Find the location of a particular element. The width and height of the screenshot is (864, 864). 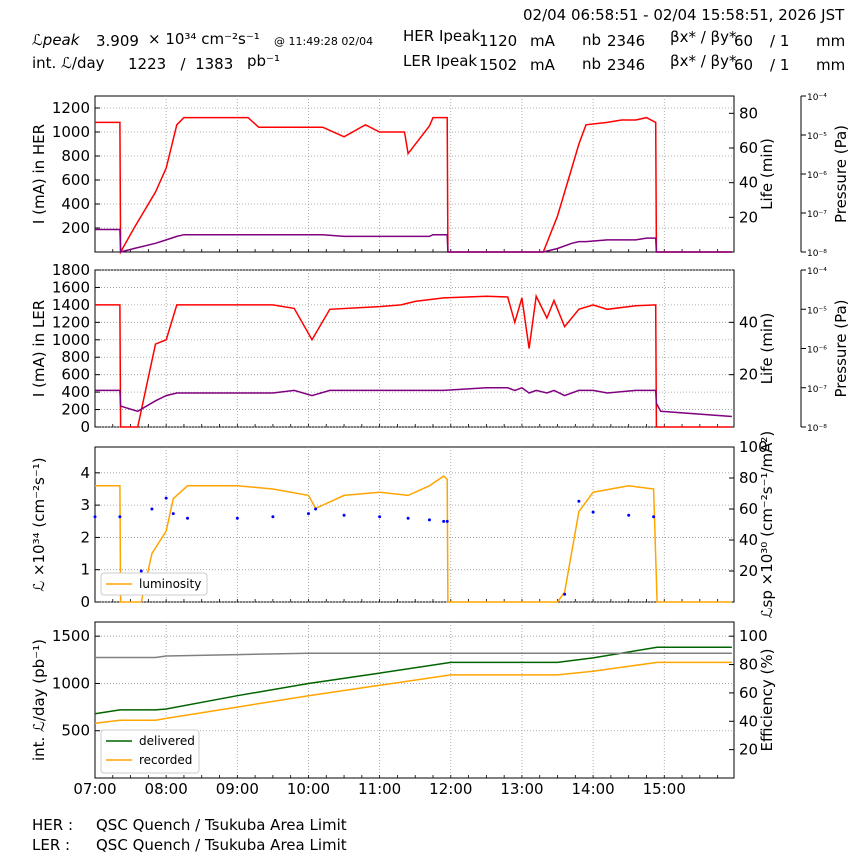

legend-lum-box is located at coordinates (154, 584).